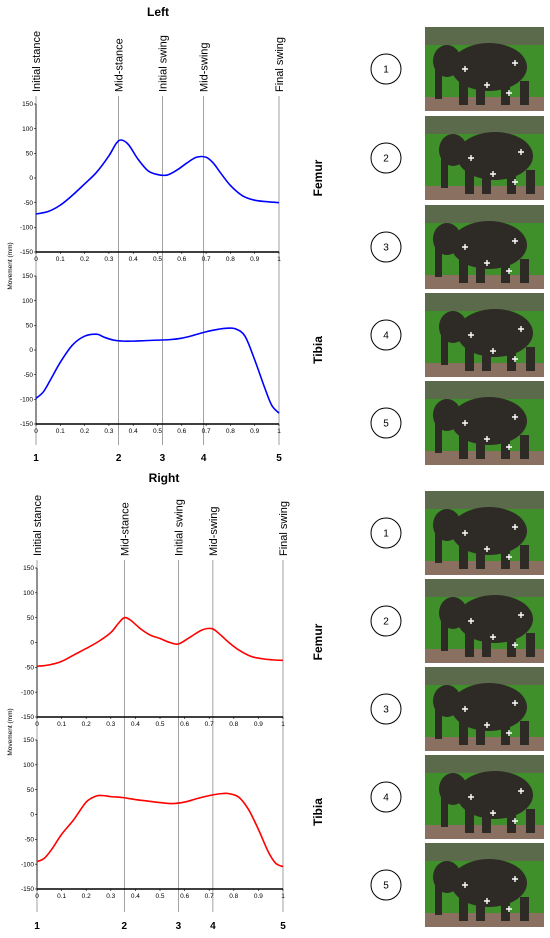 This screenshot has height=938, width=550. Describe the element at coordinates (205, 67) in the screenshot. I see `left-phase-label: Mid-swing` at that location.